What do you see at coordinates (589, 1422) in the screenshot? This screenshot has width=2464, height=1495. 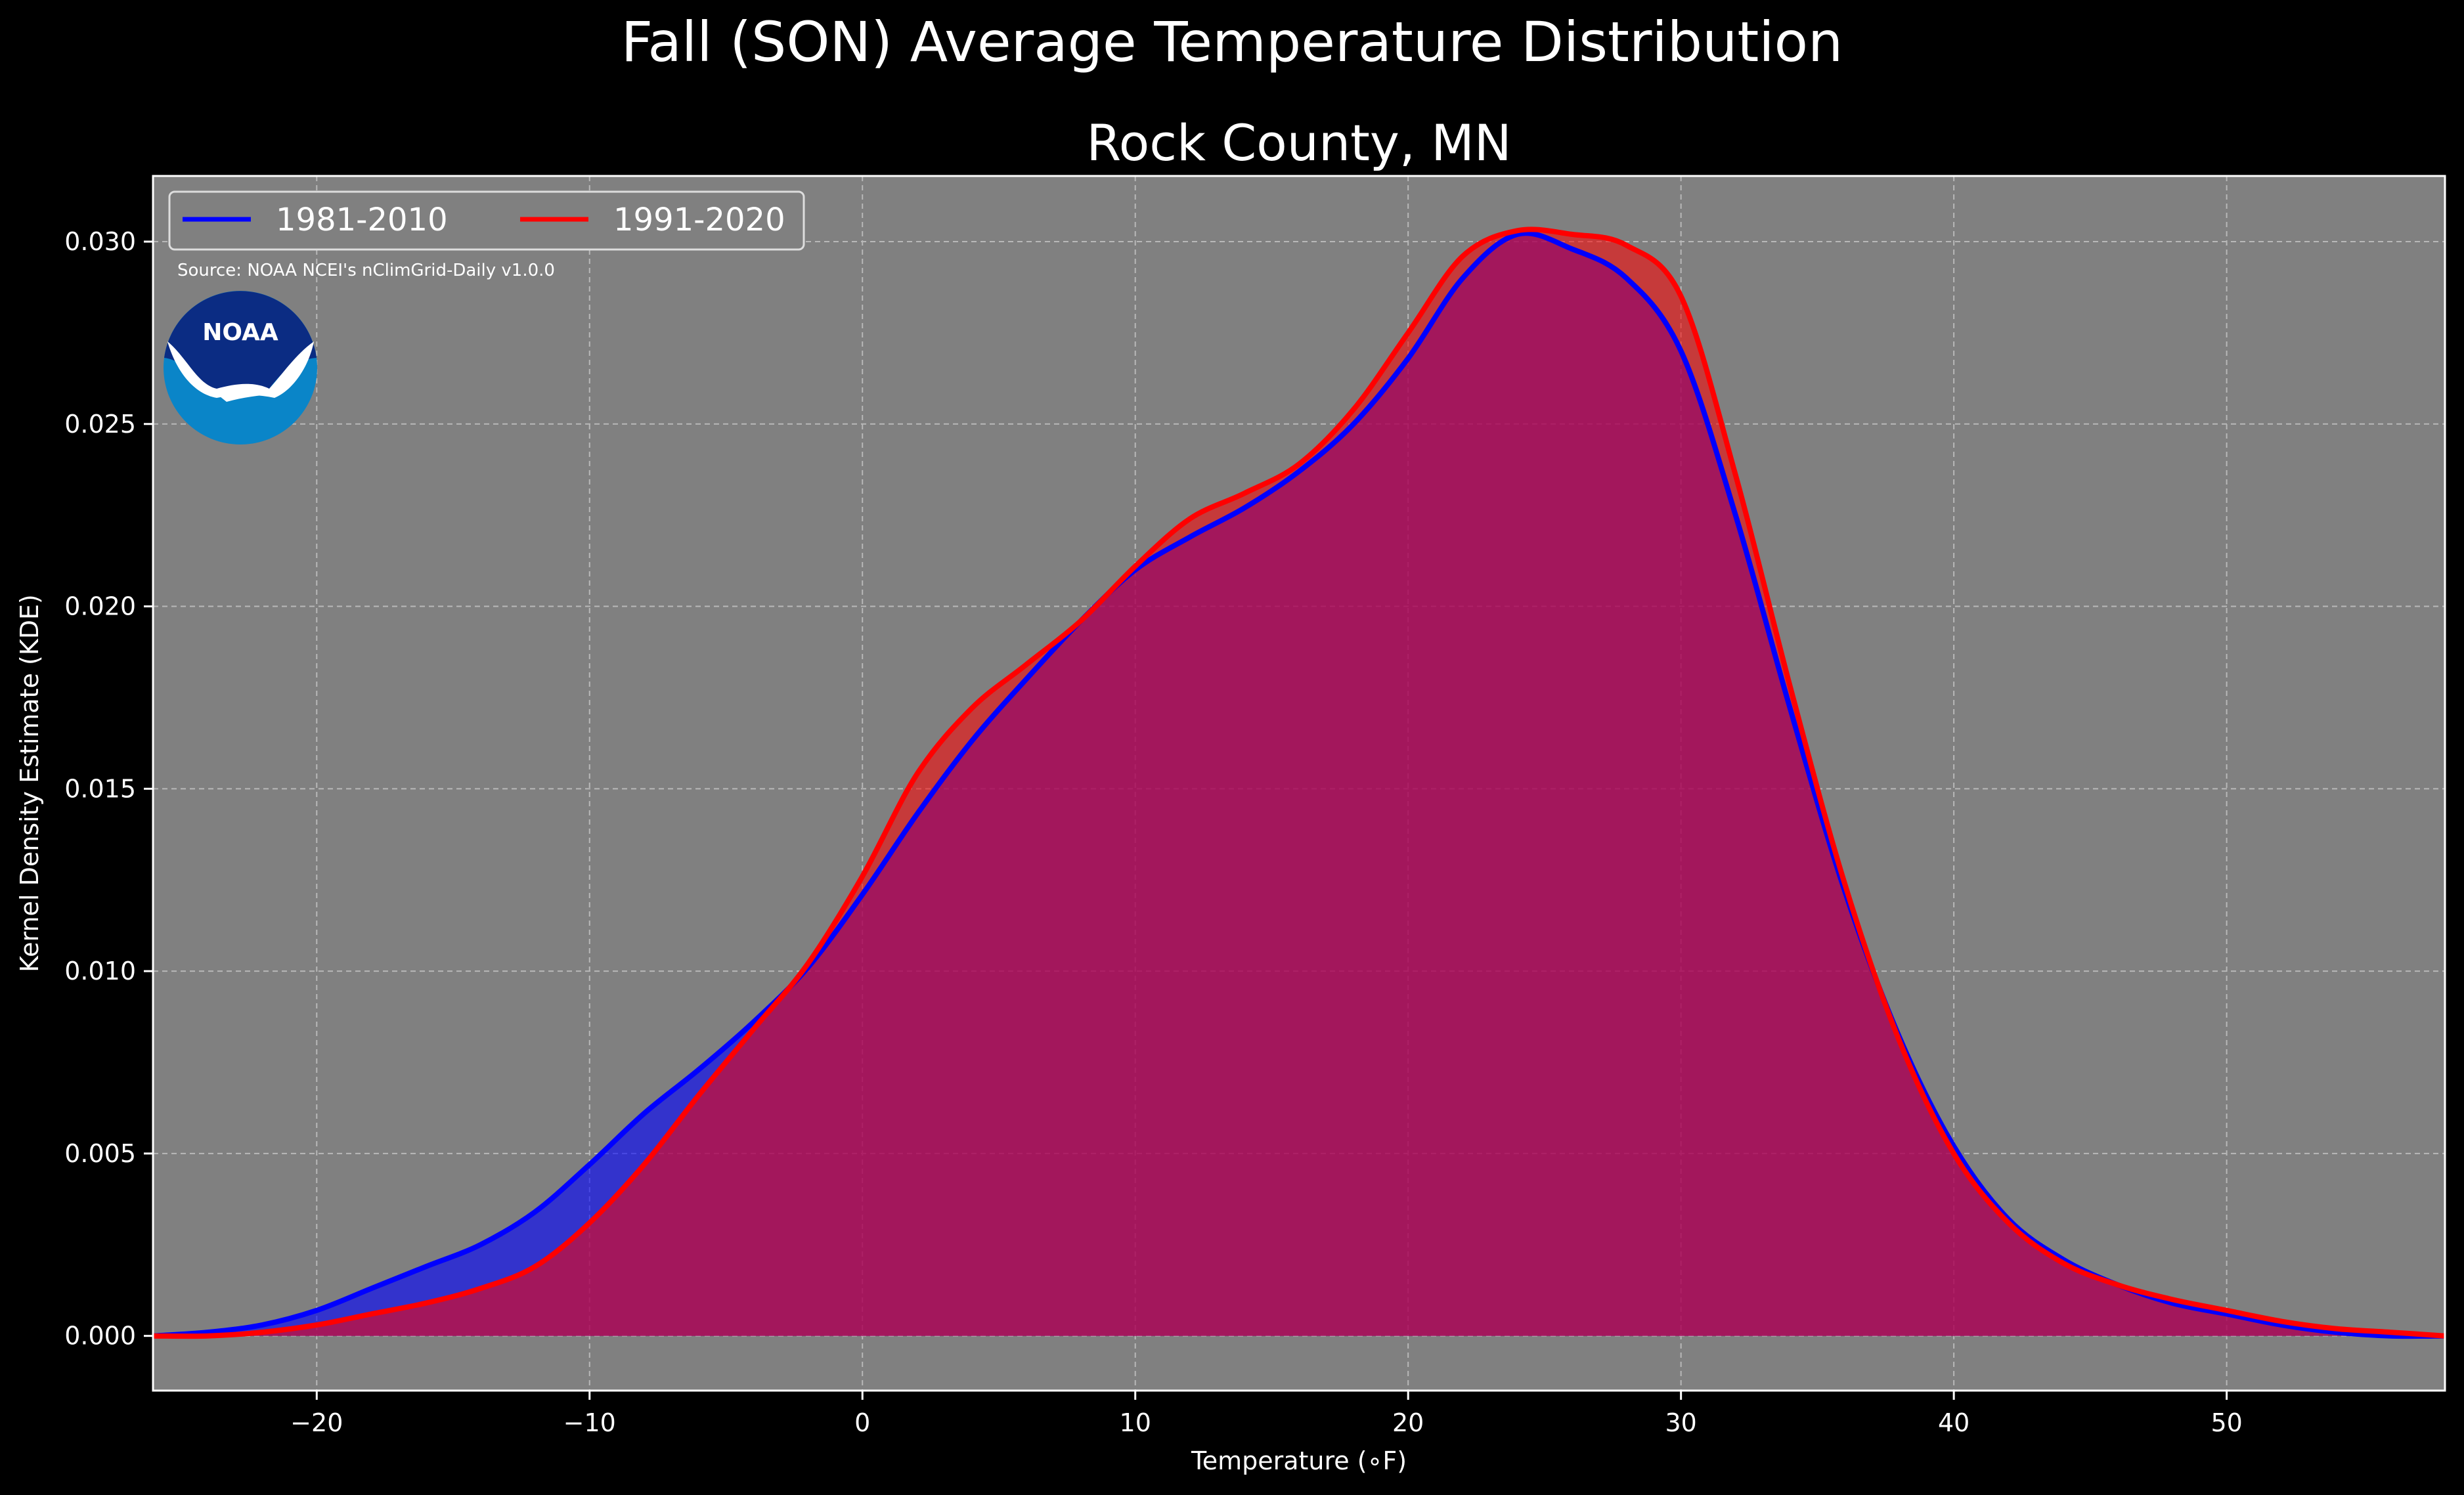 I see `x-tick-label: −10` at bounding box center [589, 1422].